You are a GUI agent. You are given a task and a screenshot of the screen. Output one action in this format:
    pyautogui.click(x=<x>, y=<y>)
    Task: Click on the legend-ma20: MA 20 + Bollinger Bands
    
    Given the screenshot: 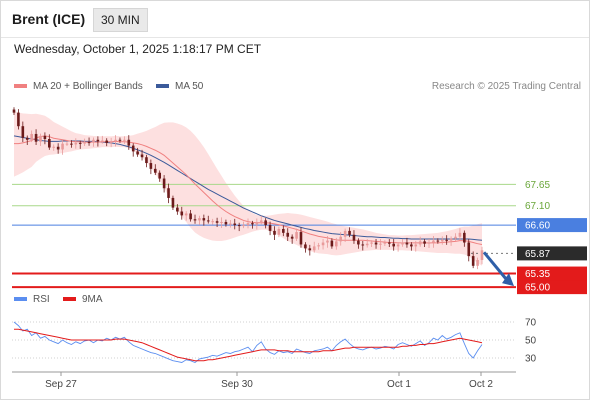 What is the action you would take?
    pyautogui.click(x=78, y=86)
    